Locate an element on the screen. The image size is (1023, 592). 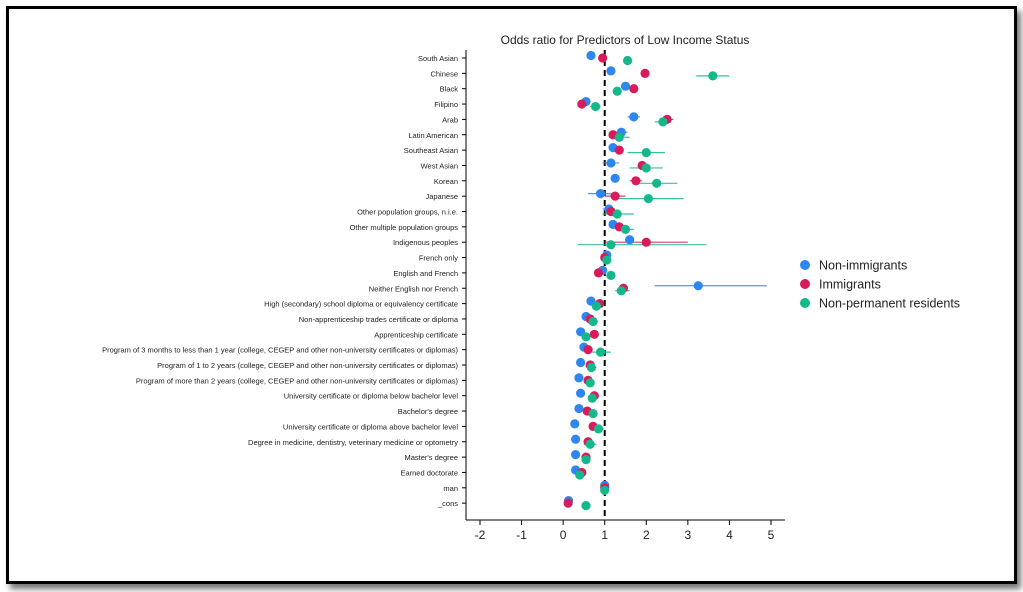
points-non-permanent-residents is located at coordinates (646, 283).